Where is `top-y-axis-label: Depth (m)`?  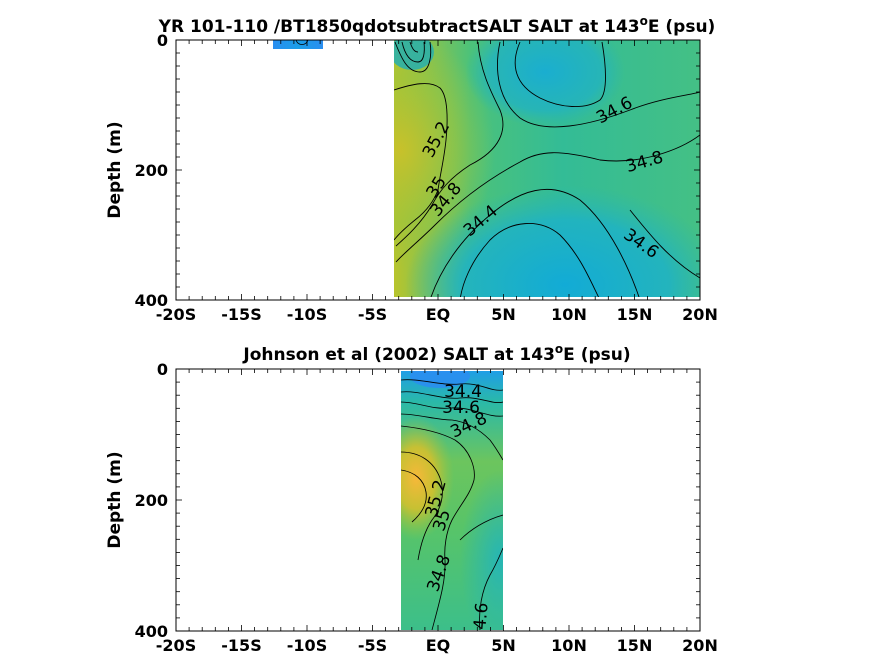
top-y-axis-label: Depth (m) is located at coordinates (115, 169).